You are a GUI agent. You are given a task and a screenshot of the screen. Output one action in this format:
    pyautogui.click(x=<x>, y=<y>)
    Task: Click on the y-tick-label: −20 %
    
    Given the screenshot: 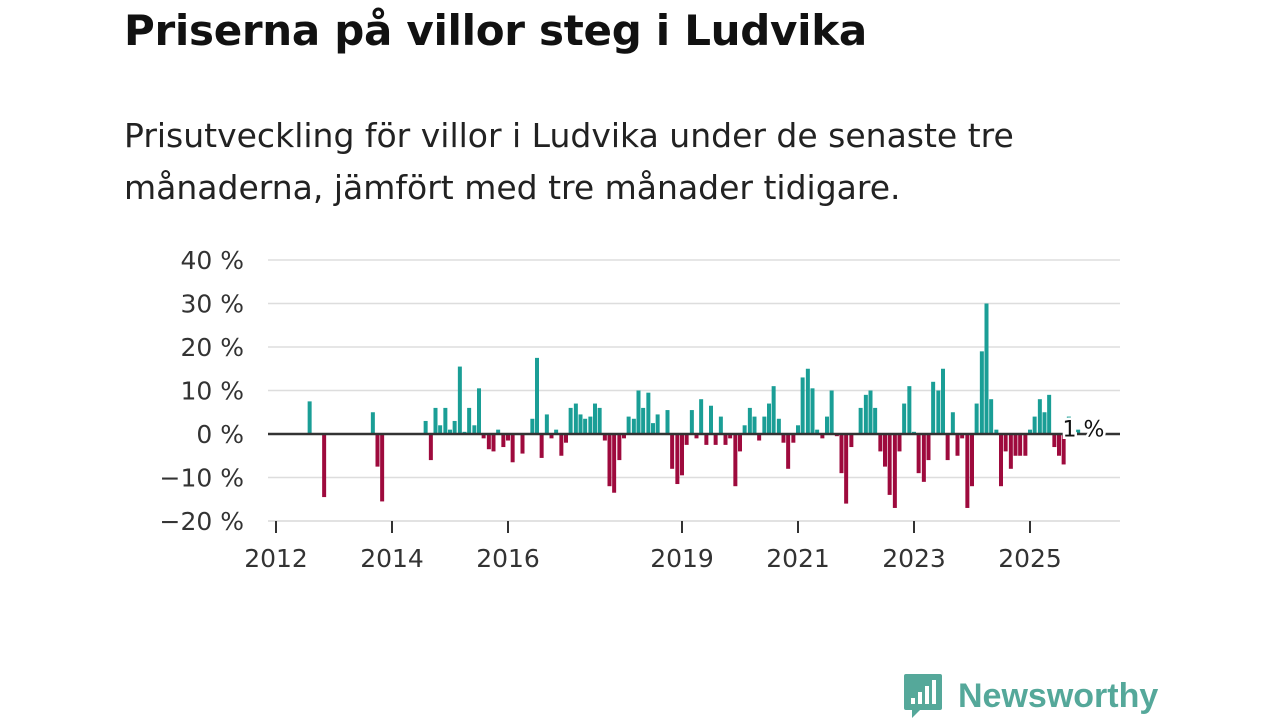 What is the action you would take?
    pyautogui.click(x=202, y=521)
    